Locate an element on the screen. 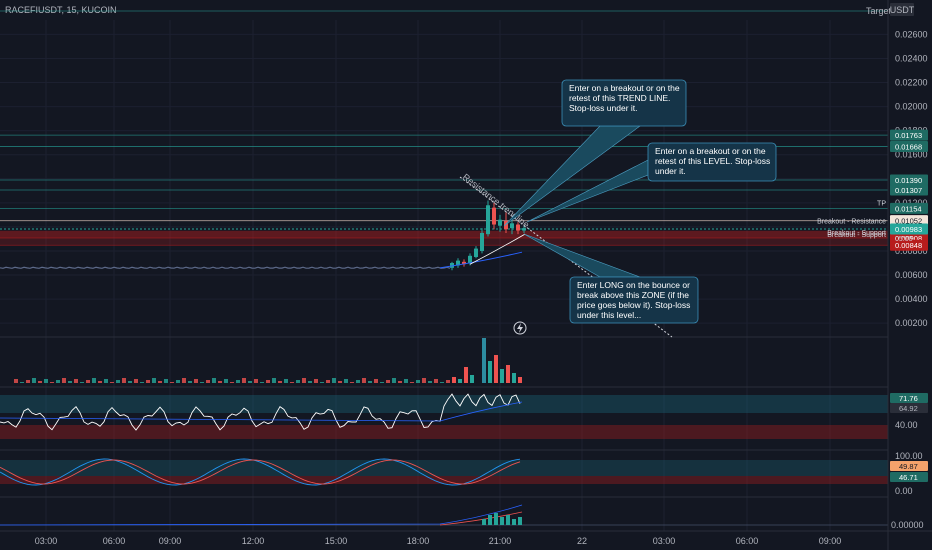  rsi-value-1: 71.76 is located at coordinates (908, 398).